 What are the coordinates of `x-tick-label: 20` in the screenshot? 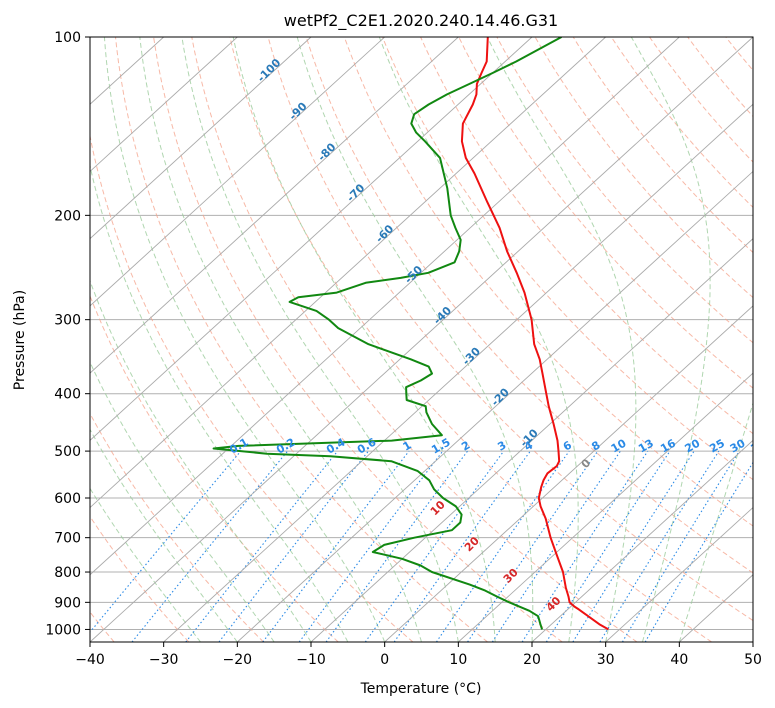 It's located at (532, 660).